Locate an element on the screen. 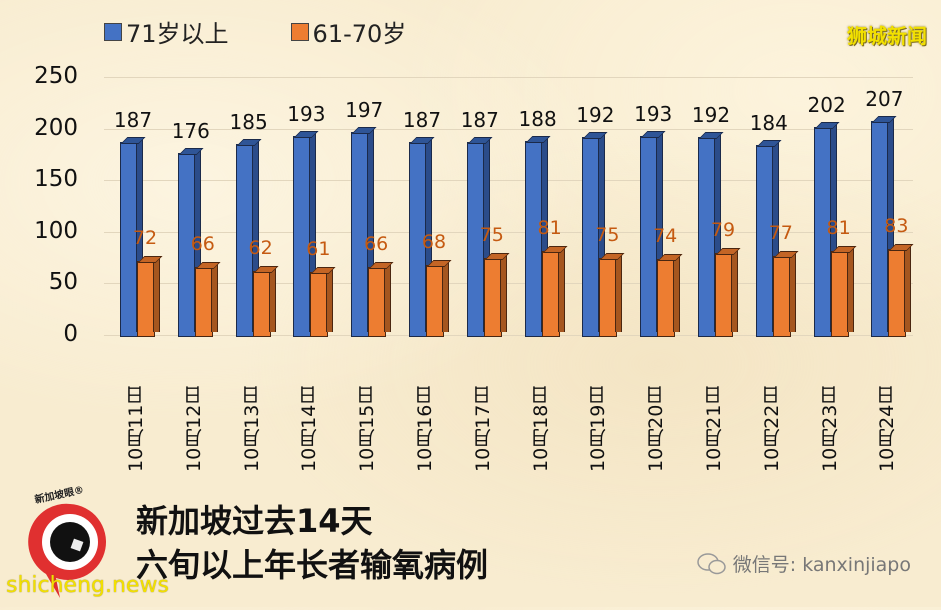  x-tick-label: 10月18日 is located at coordinates (540, 428).